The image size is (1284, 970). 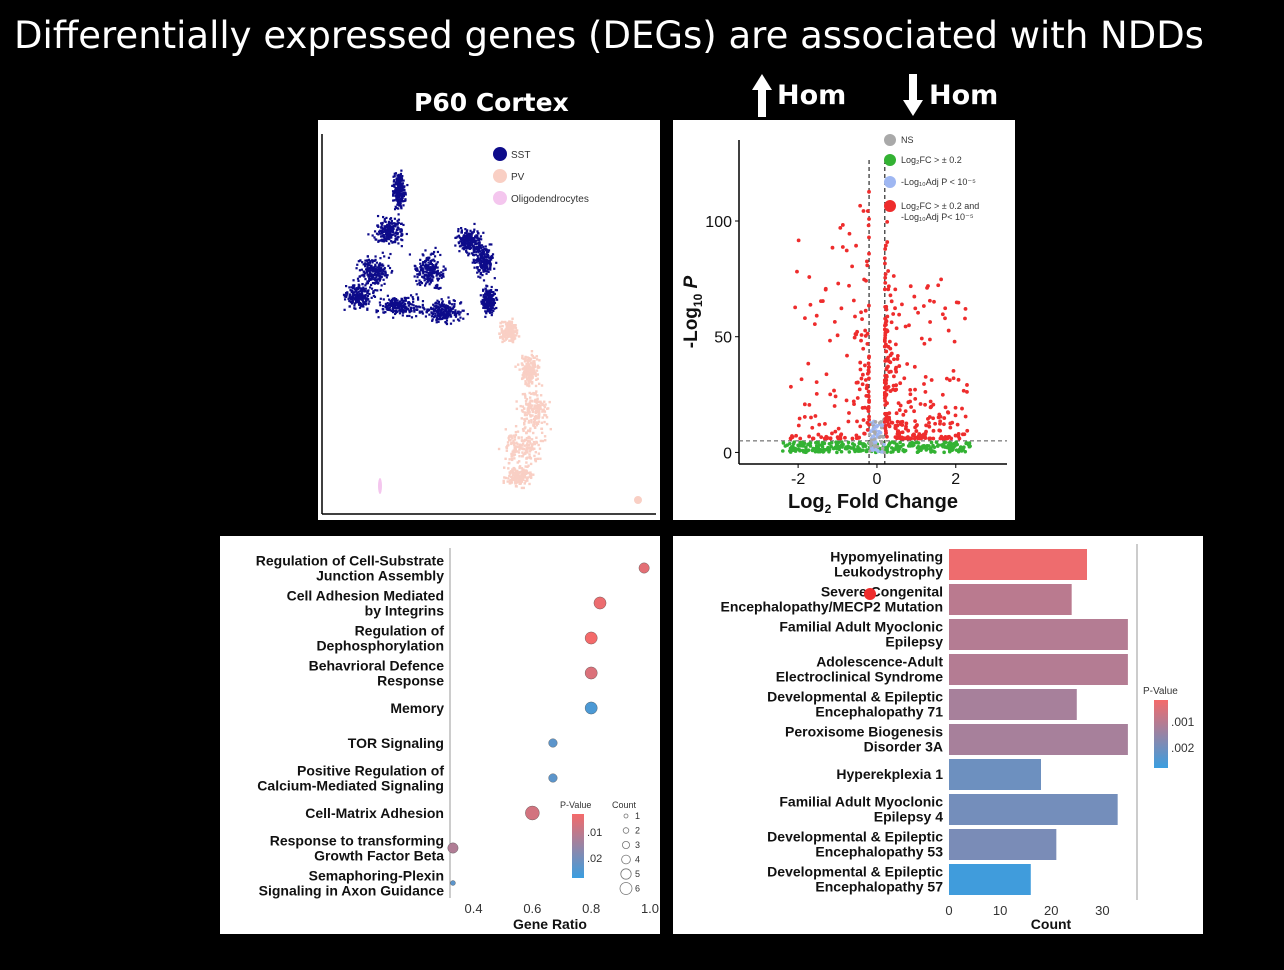 I want to click on go-count-legend-marker, so click(x=626, y=816).